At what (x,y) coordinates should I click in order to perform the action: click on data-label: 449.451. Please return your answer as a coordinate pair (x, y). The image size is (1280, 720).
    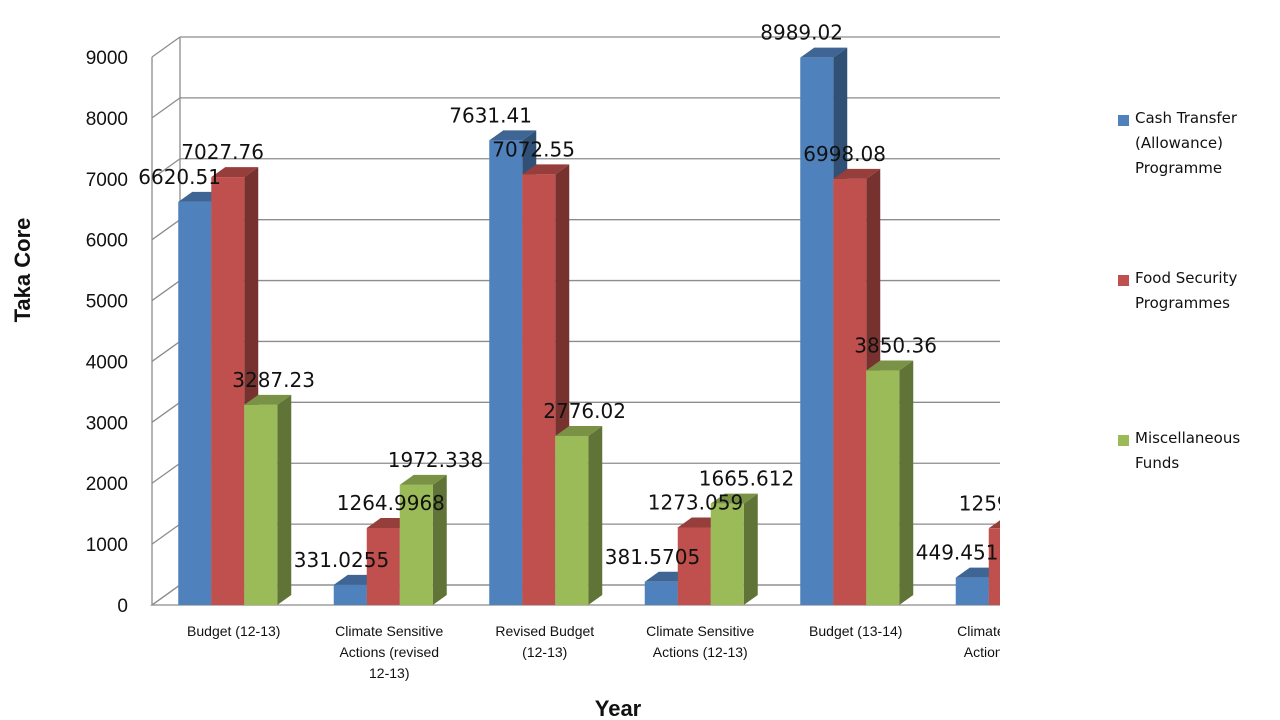
    Looking at the image, I should click on (957, 553).